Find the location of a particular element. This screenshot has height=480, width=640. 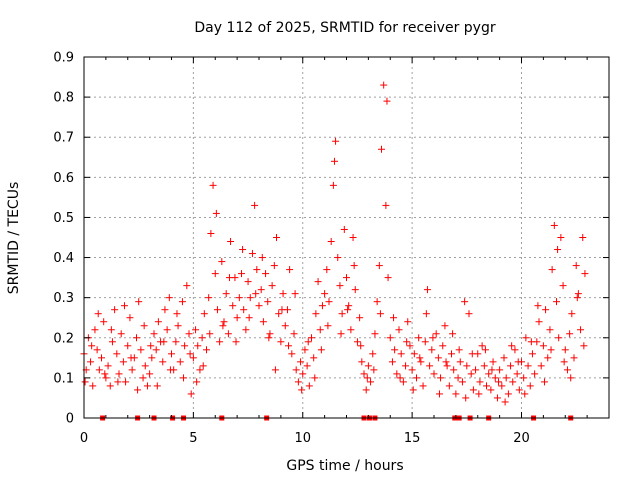

x-tick-label: 0 is located at coordinates (84, 438).